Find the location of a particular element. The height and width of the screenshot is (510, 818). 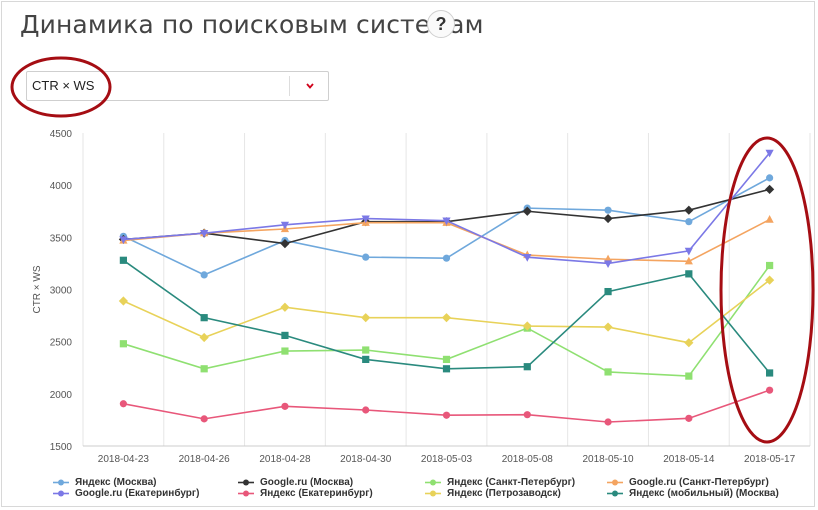

metric-select-value: CTR × WS is located at coordinates (63, 85).